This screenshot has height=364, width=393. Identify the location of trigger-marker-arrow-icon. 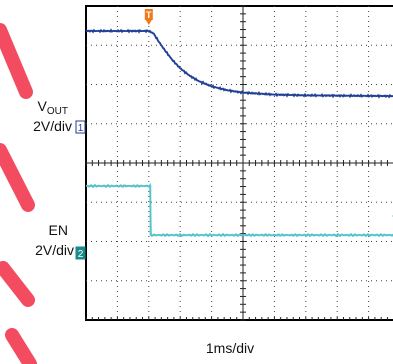
(148, 22).